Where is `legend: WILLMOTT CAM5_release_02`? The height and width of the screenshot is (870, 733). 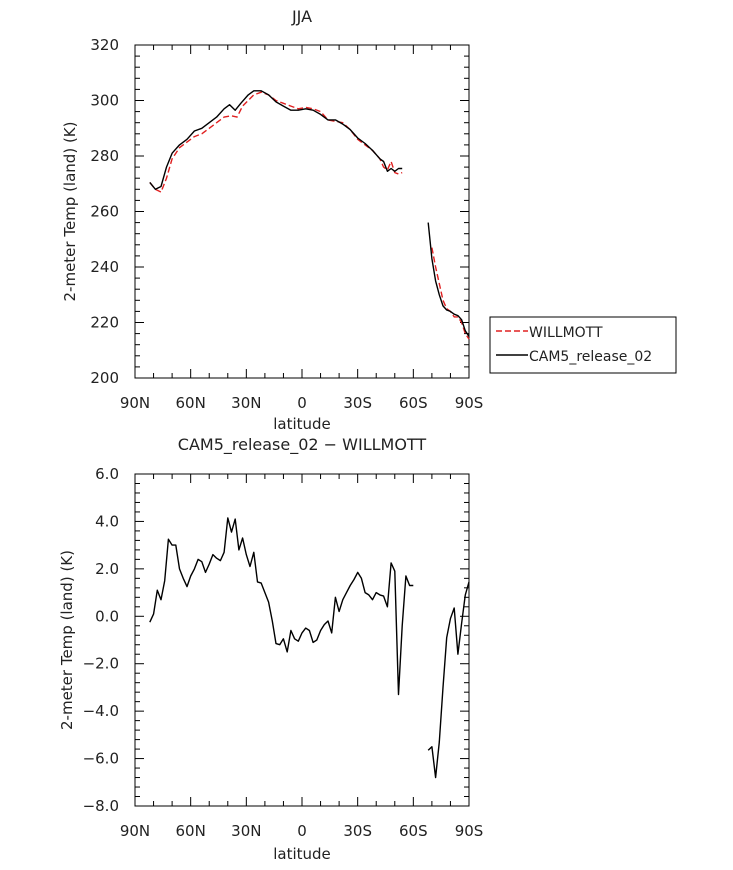
legend: WILLMOTT CAM5_release_02 is located at coordinates (583, 345).